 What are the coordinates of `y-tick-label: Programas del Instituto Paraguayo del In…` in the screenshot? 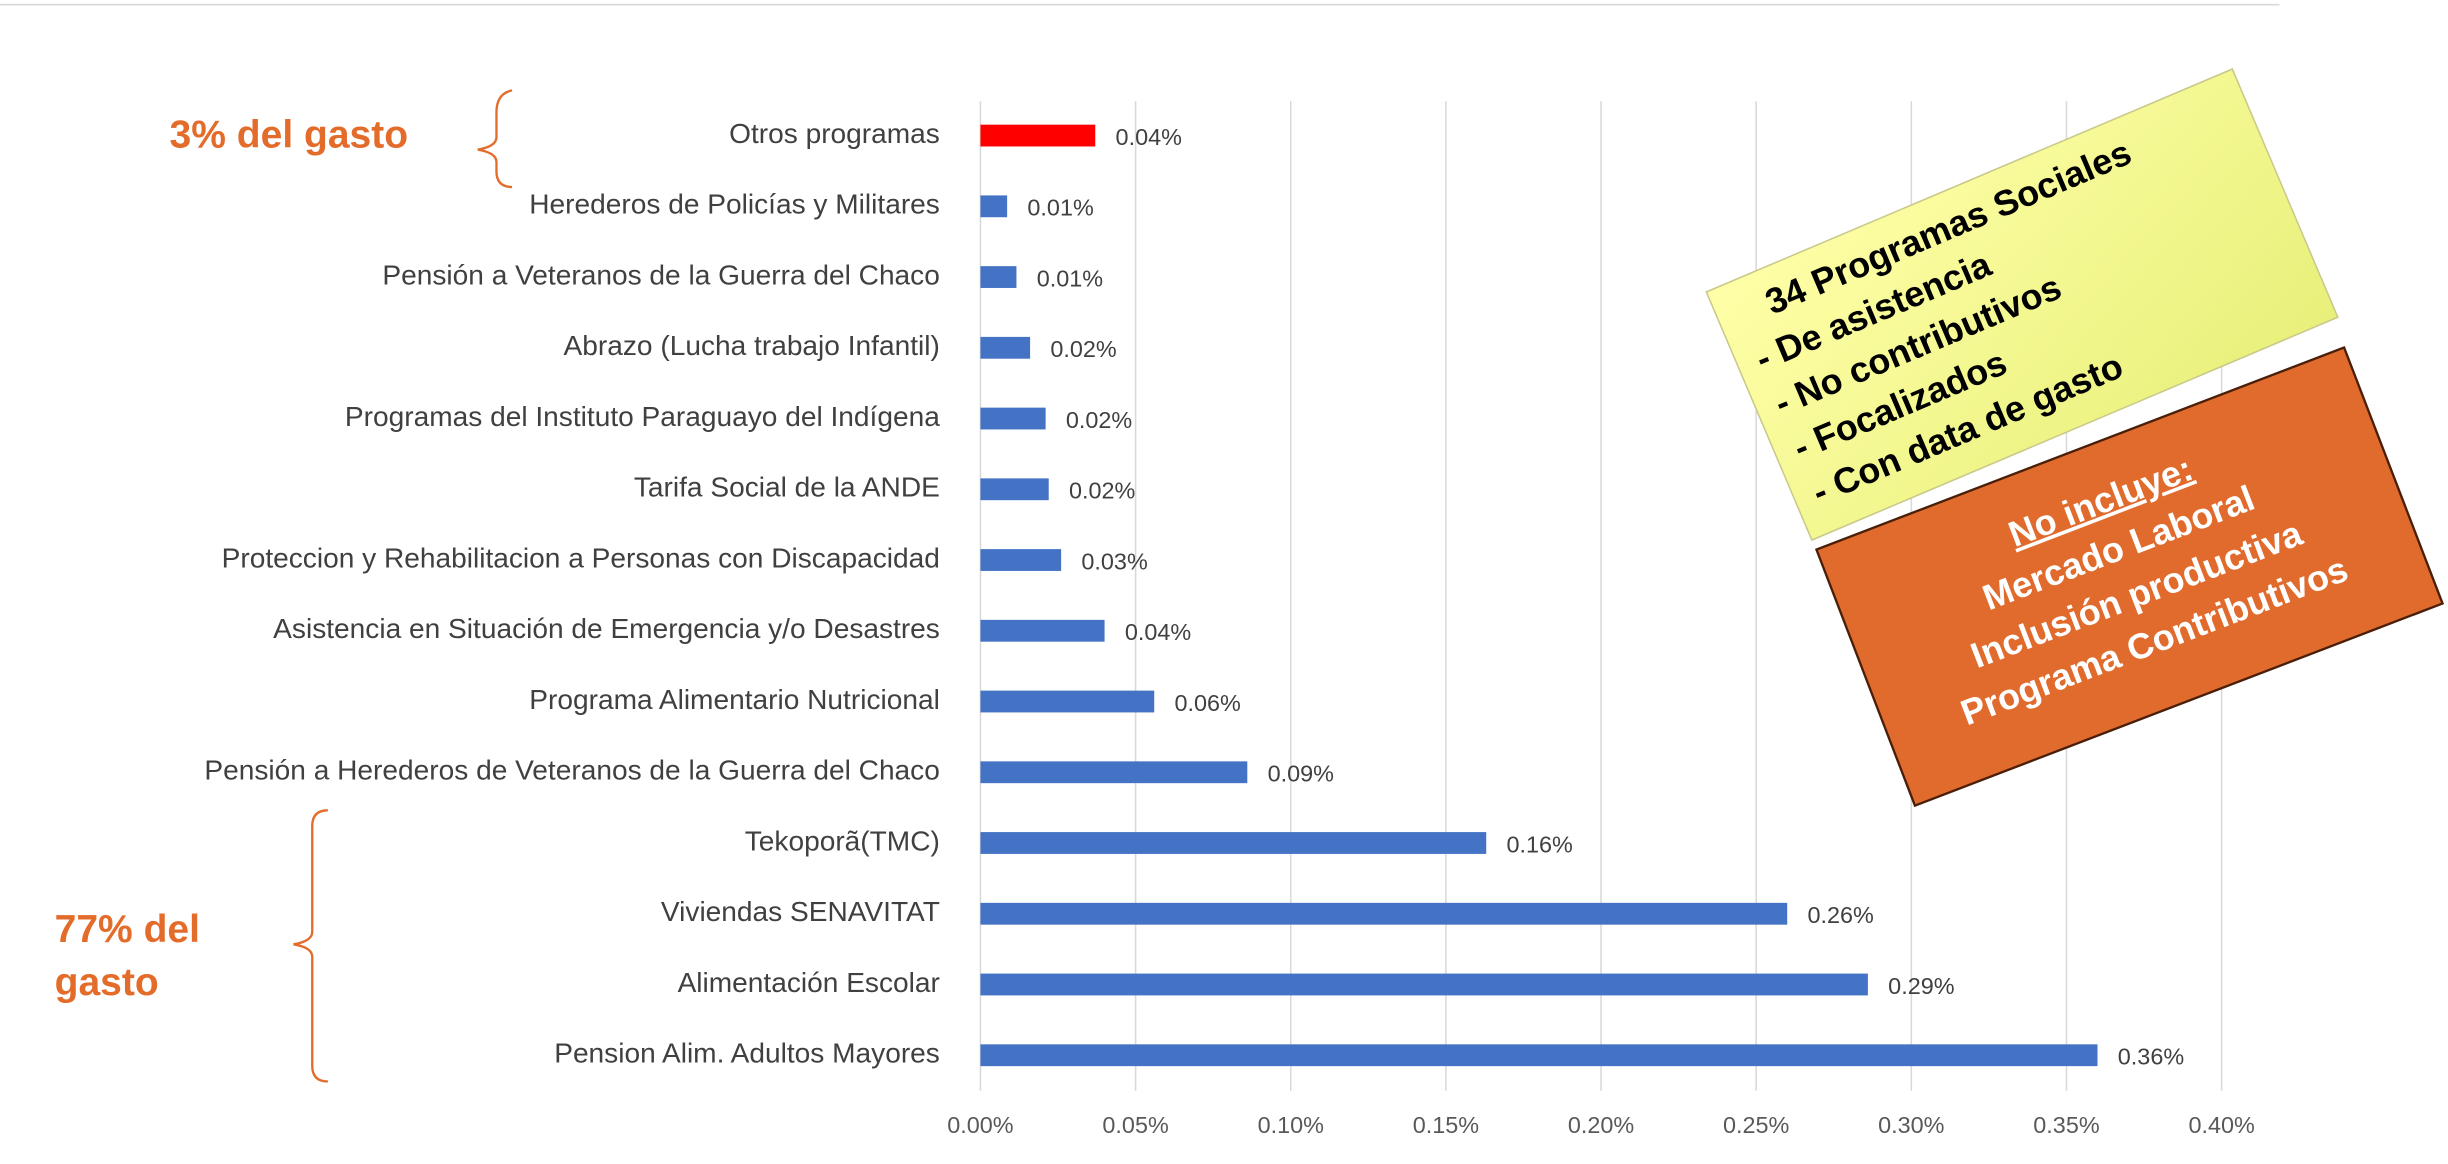 It's located at (642, 416).